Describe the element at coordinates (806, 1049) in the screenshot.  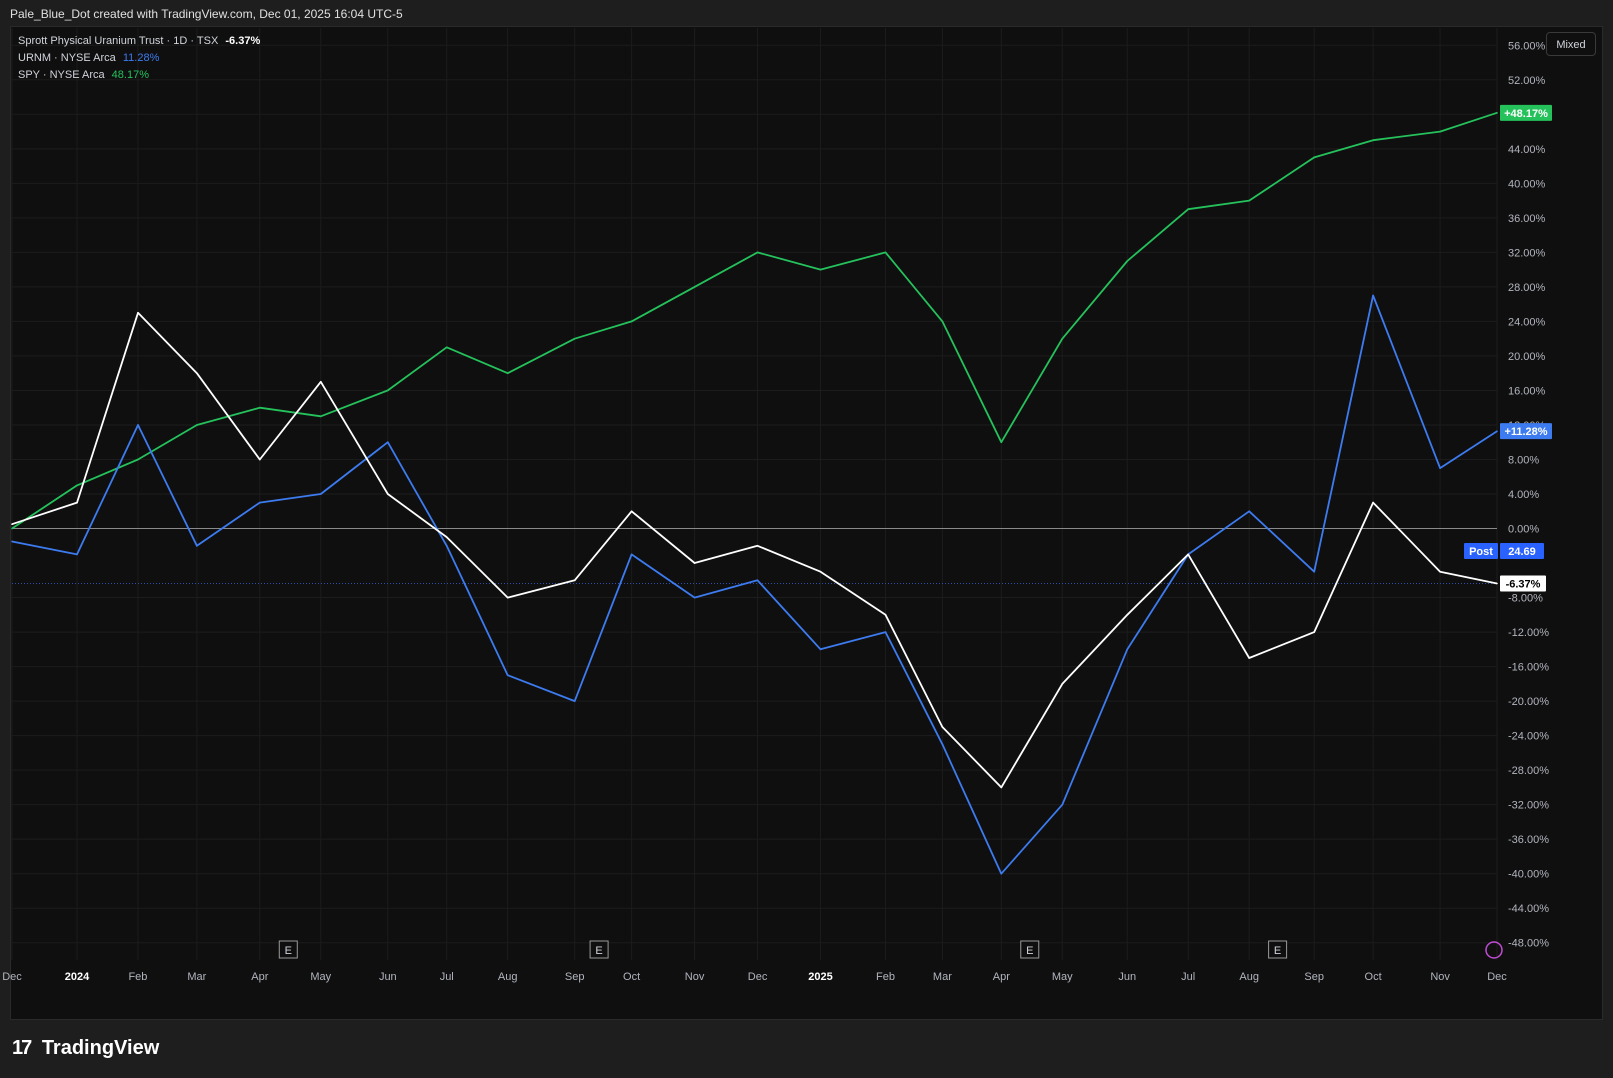
I see `footer-bar` at that location.